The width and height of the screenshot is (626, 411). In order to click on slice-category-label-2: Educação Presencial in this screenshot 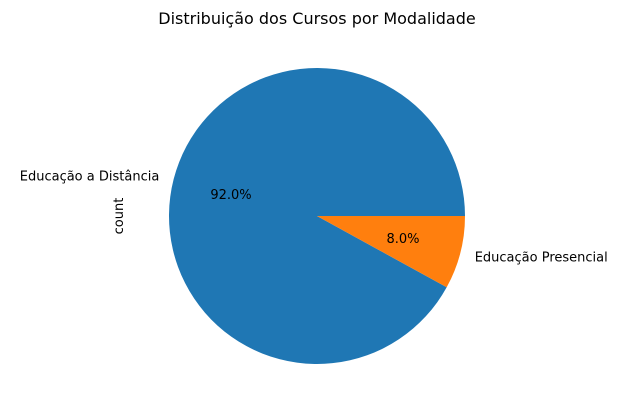, I will do `click(541, 257)`.